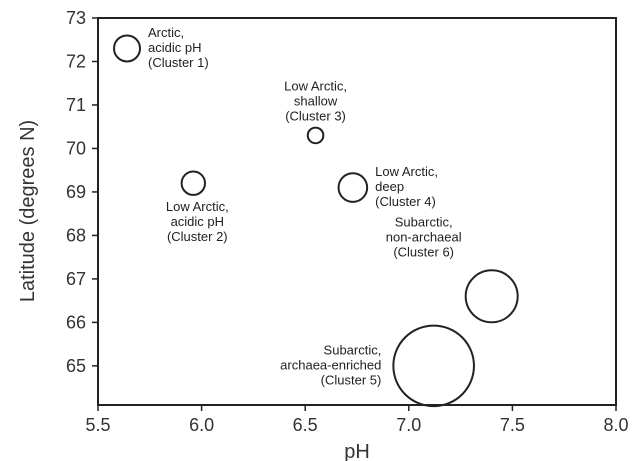 This screenshot has height=461, width=640. I want to click on annotation-line: shallow, so click(316, 101).